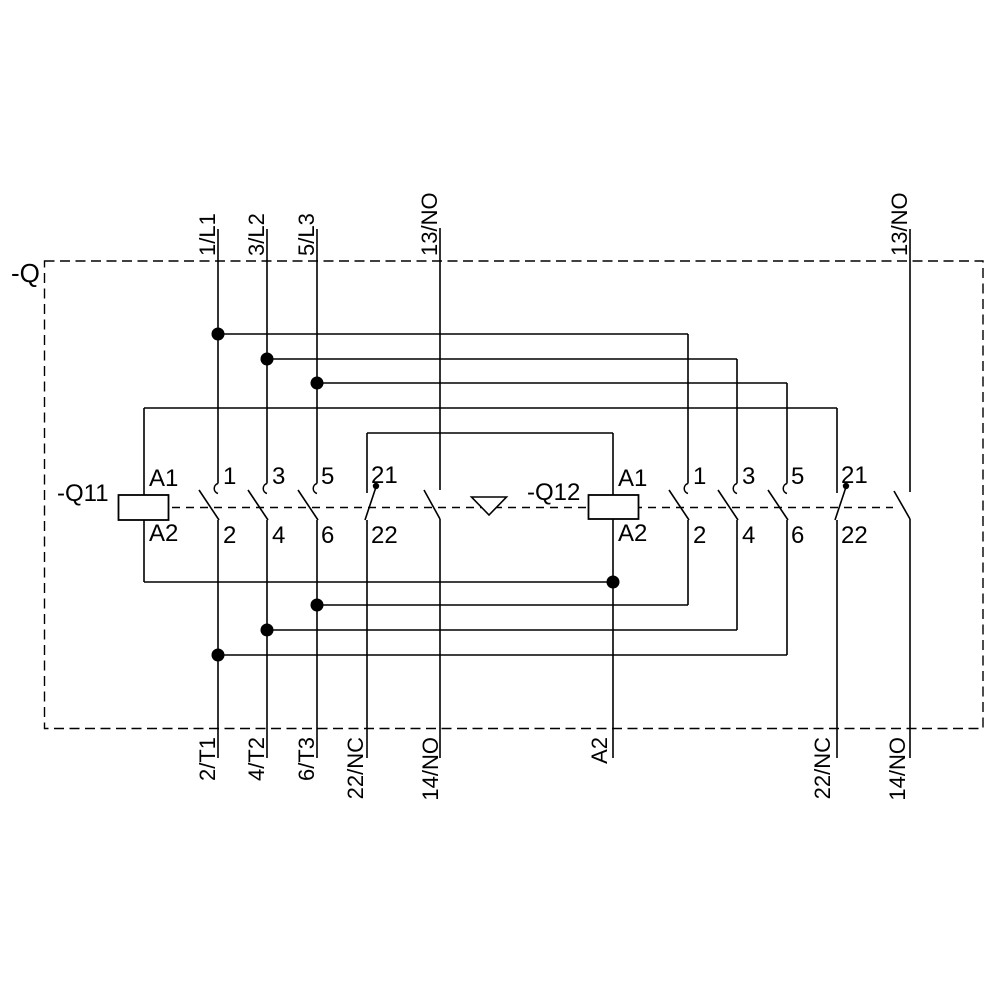 The height and width of the screenshot is (1000, 1000). Describe the element at coordinates (429, 224) in the screenshot. I see `terminal-label-13NO-q11: 13/NO` at that location.